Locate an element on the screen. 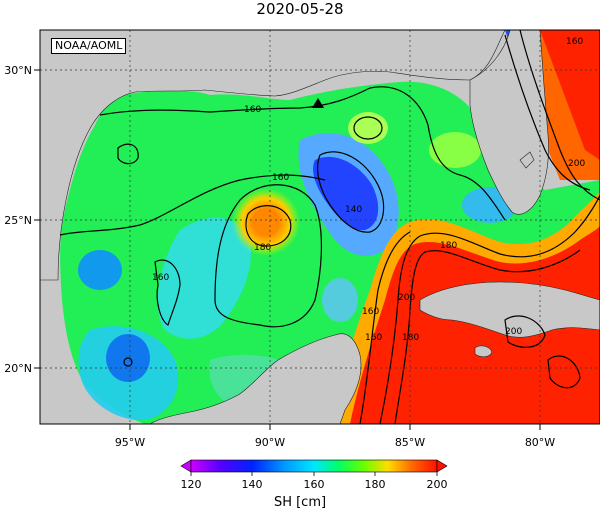 Image resolution: width=600 pixels, height=515 pixels. lat-tick-label: 20°N is located at coordinates (18, 368).